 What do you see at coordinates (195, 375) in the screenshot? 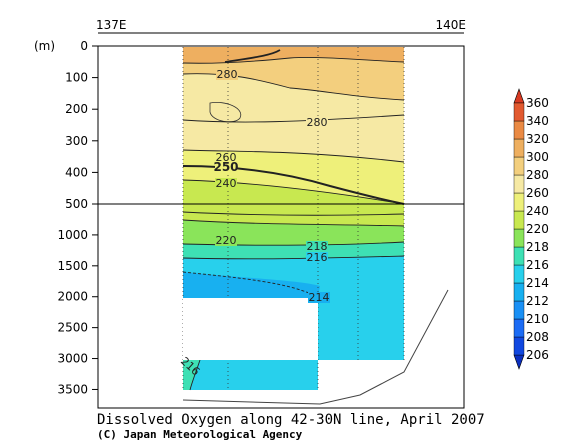
I see `contour-216-deep` at bounding box center [195, 375].